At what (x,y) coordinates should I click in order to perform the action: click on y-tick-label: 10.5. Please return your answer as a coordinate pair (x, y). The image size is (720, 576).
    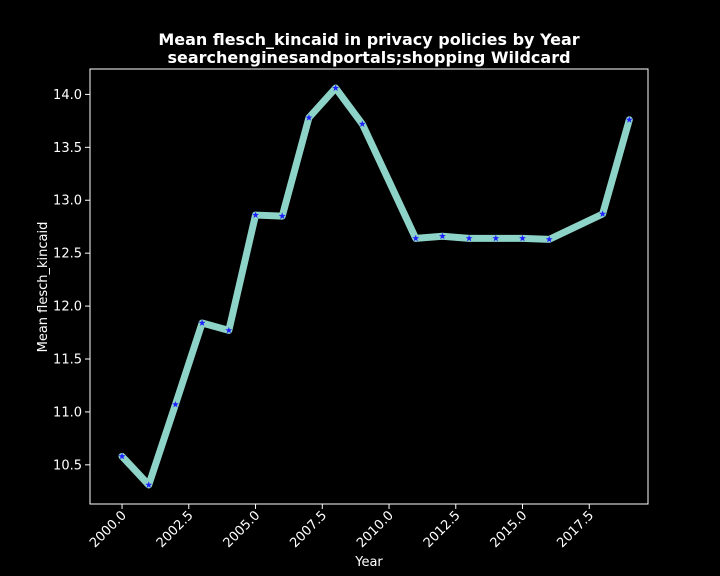
    Looking at the image, I should click on (67, 465).